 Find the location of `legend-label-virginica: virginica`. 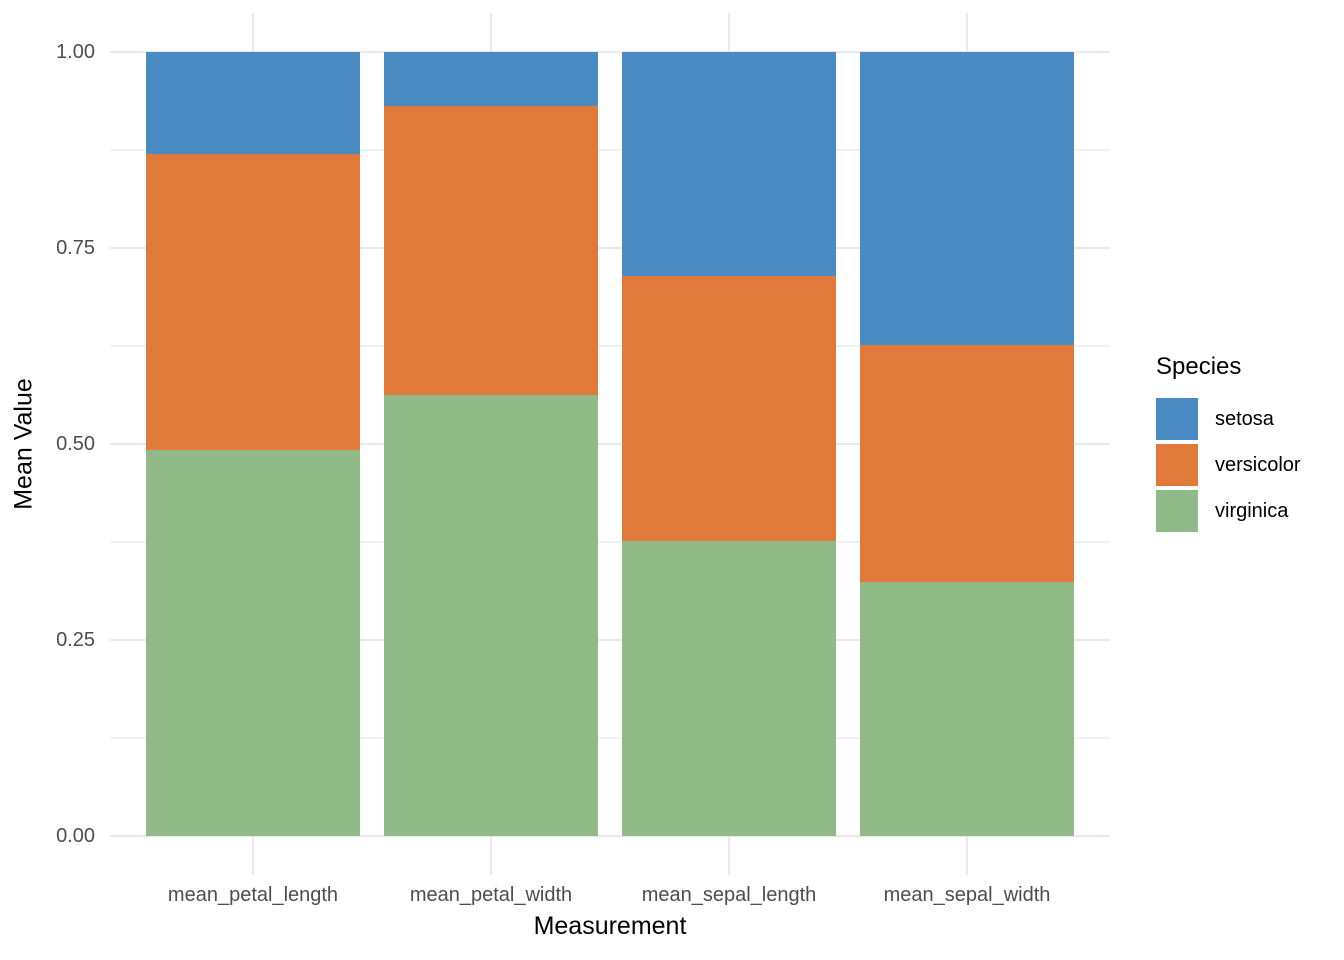

legend-label-virginica: virginica is located at coordinates (1252, 510).